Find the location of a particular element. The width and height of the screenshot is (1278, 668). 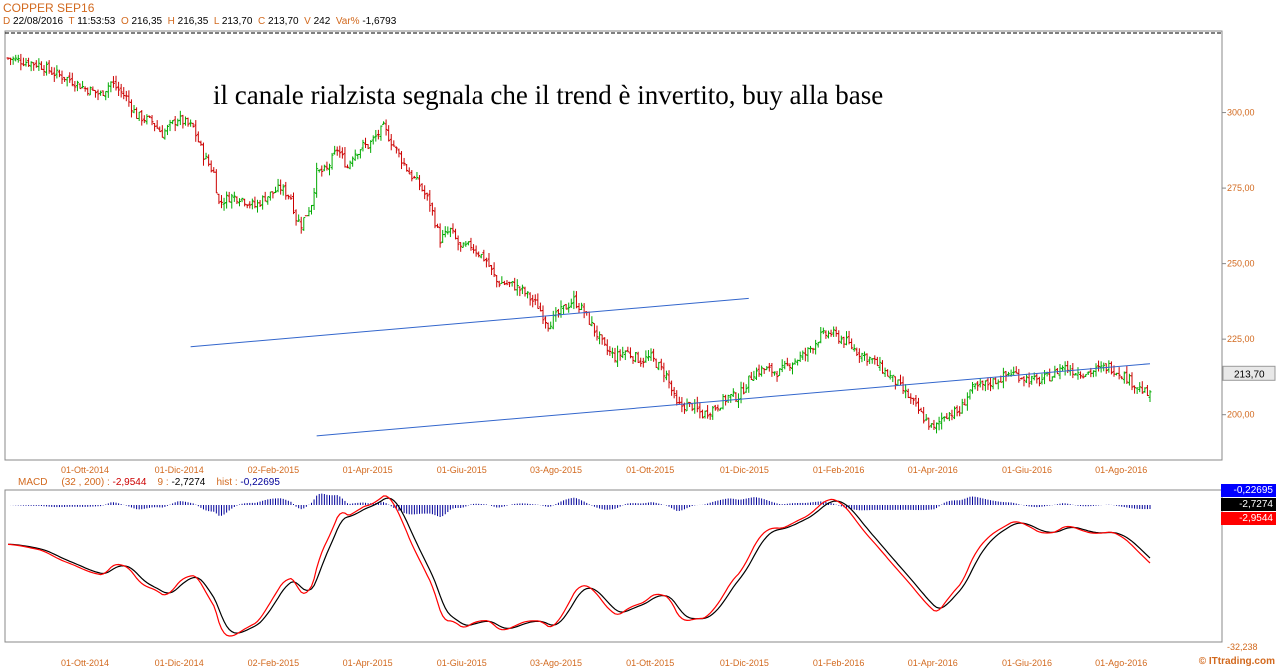

hist-value: -0,22695 is located at coordinates (260, 482).